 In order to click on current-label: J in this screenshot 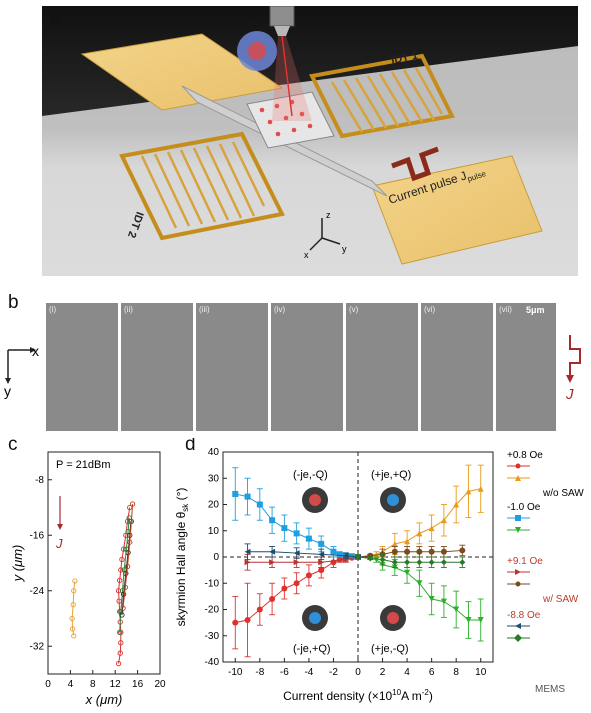, I will do `click(569, 394)`.